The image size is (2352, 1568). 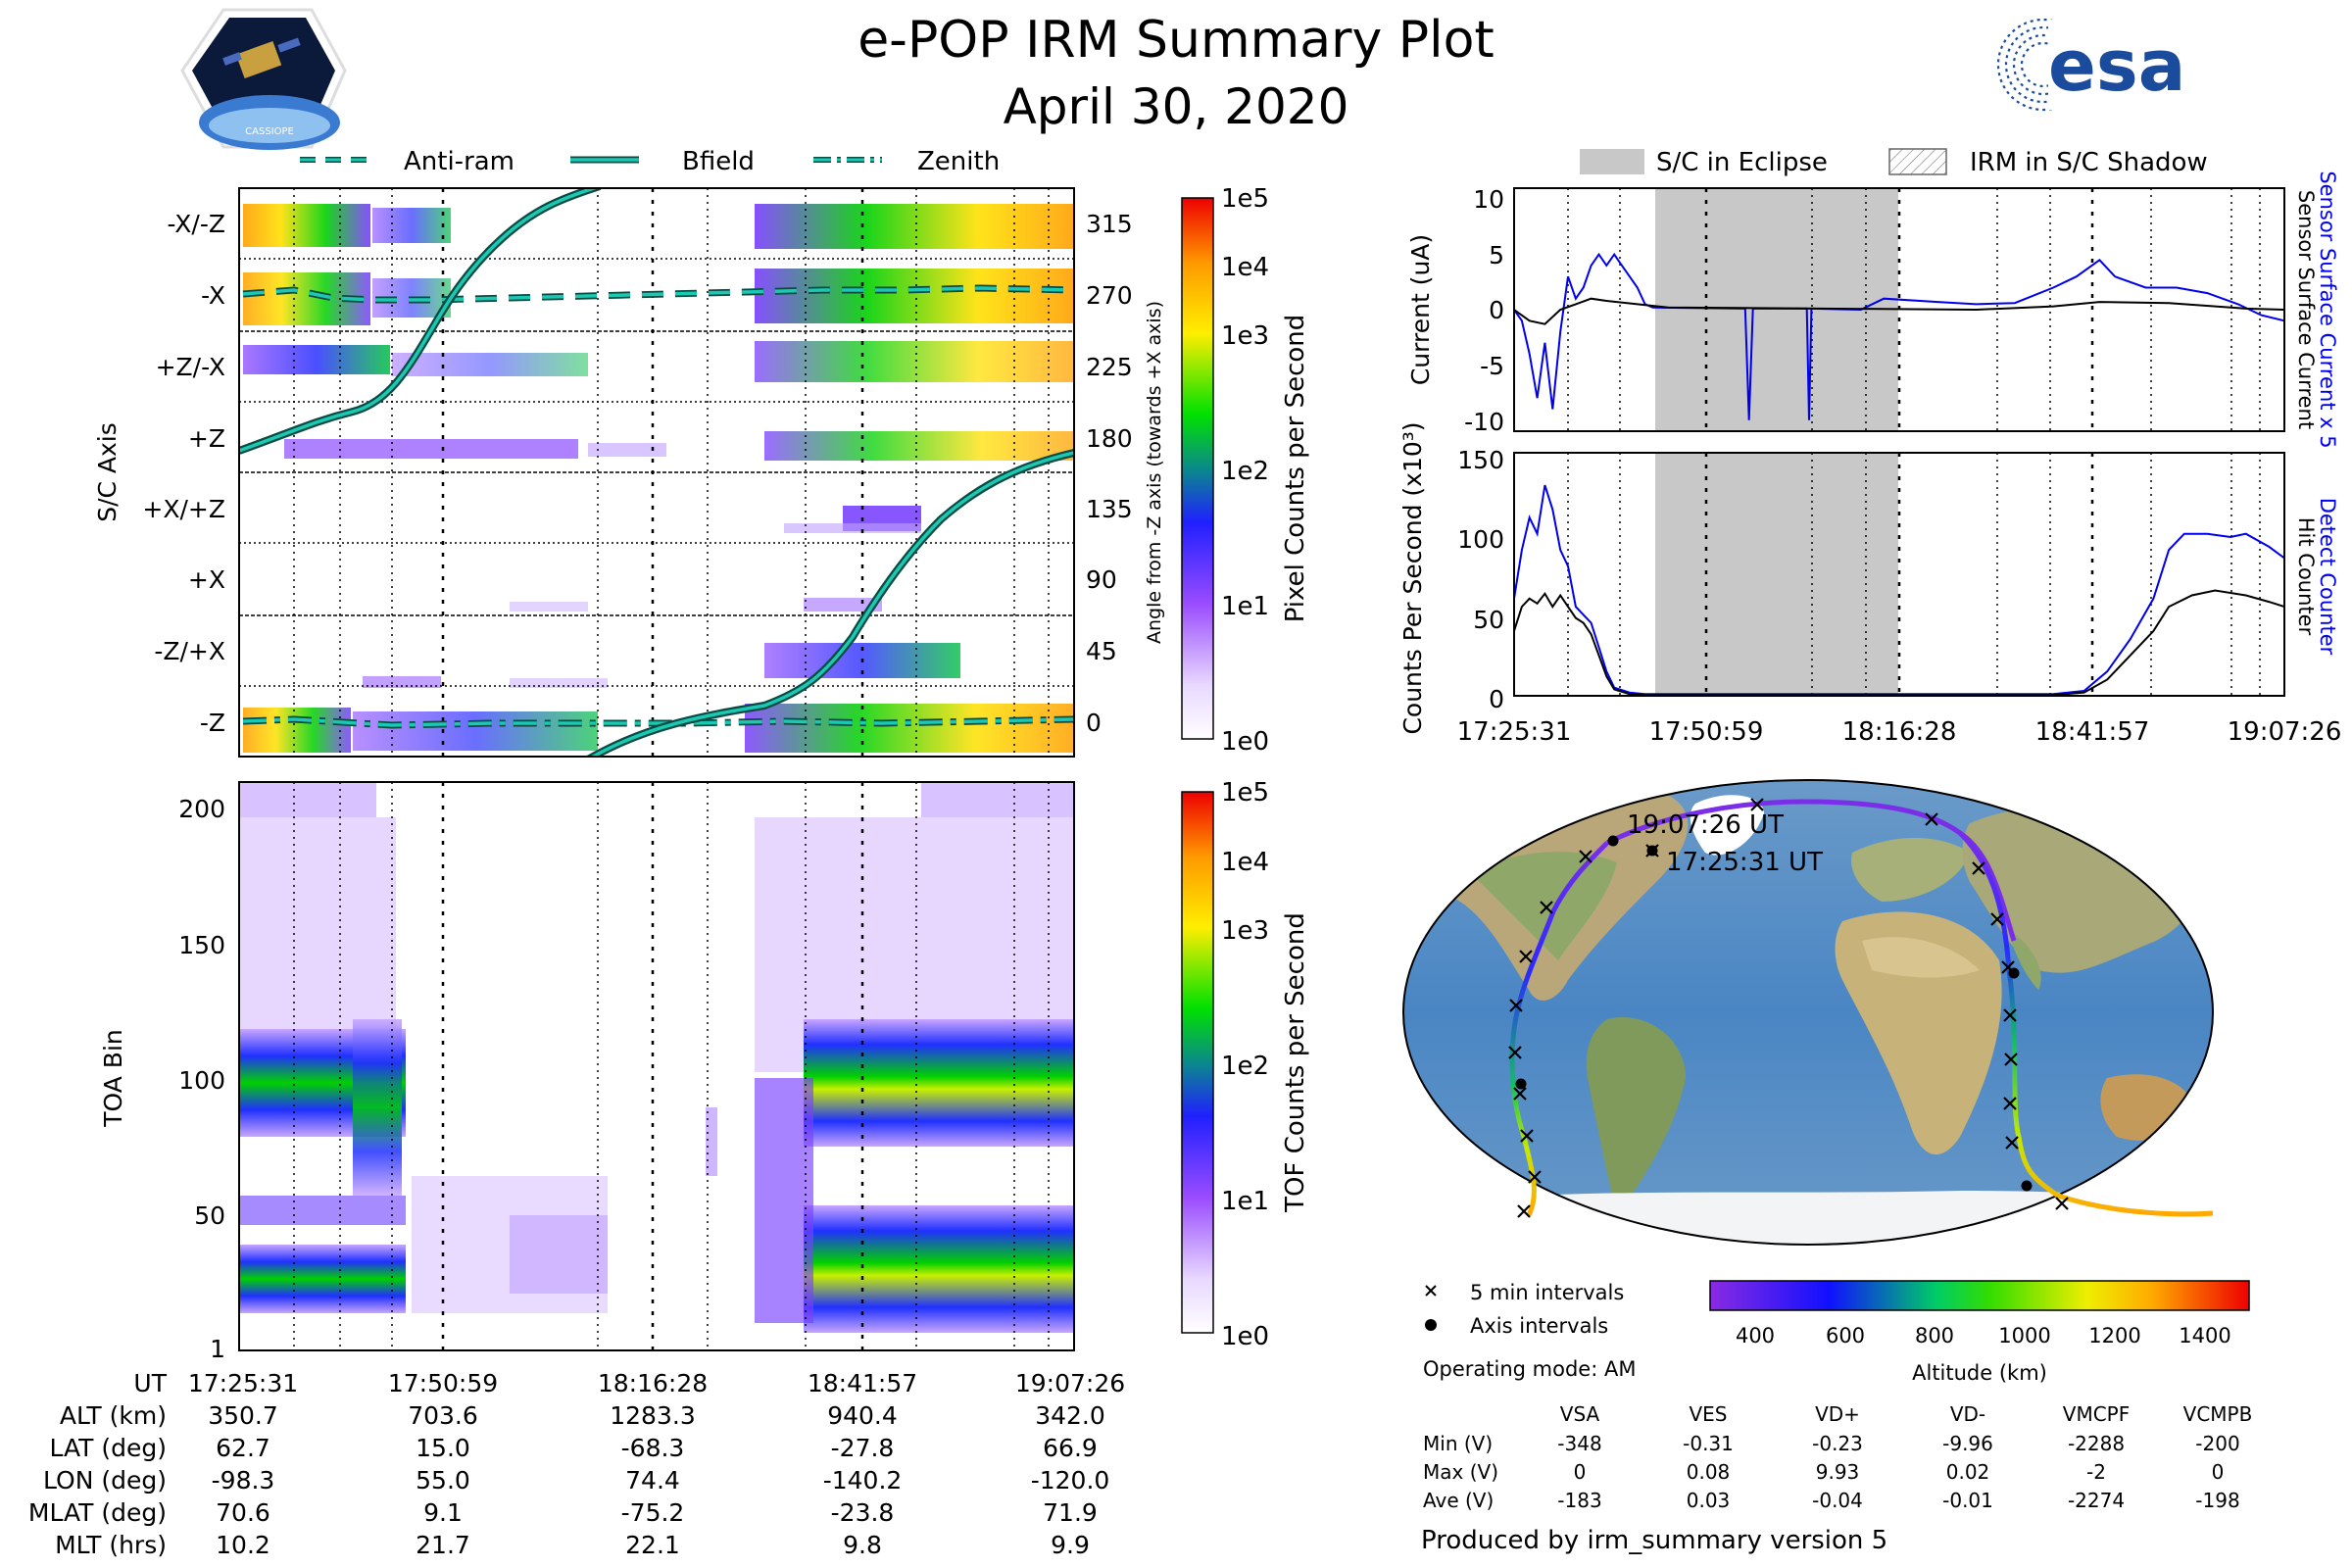 What do you see at coordinates (1580, 1414) in the screenshot?
I see `volt-header: VSA` at bounding box center [1580, 1414].